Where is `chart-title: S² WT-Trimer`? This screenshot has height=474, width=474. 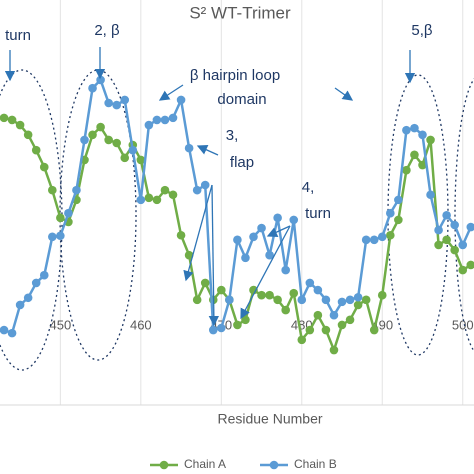 chart-title: S² WT-Trimer is located at coordinates (240, 12).